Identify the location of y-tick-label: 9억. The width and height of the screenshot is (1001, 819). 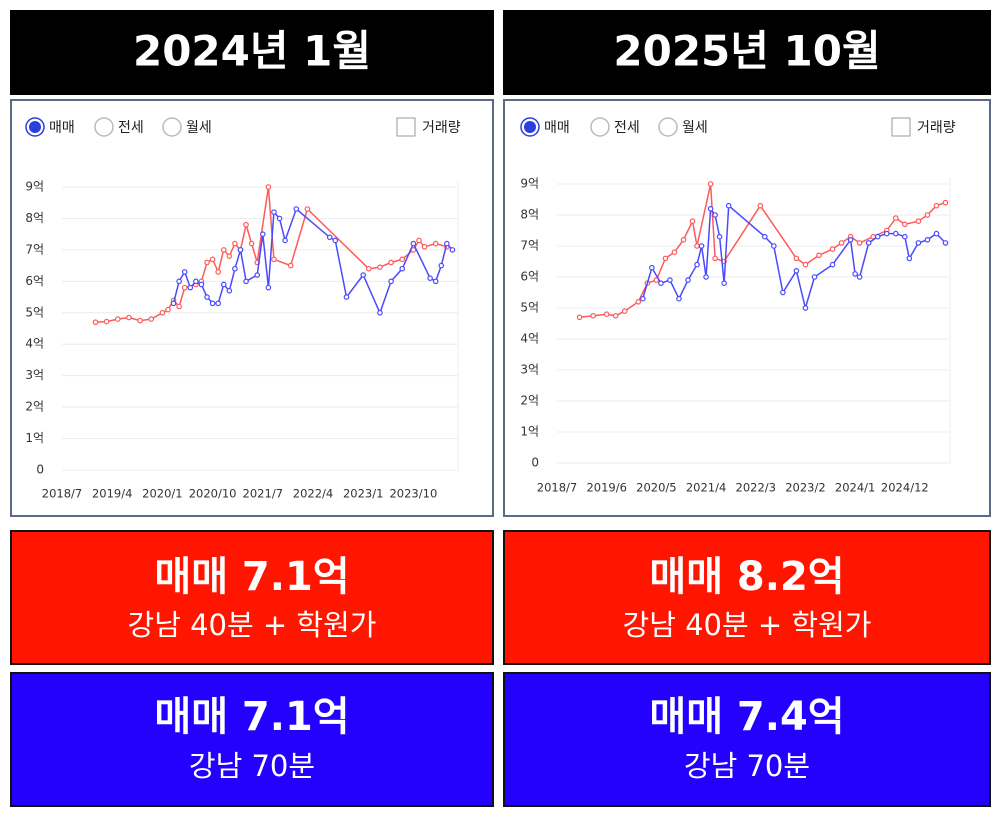
(529, 184).